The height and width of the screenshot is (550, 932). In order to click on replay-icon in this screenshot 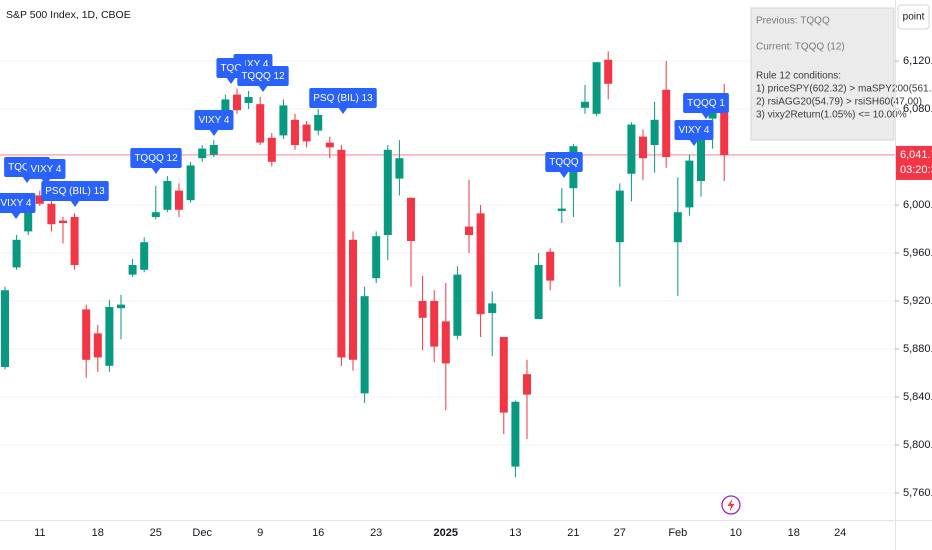, I will do `click(731, 505)`.